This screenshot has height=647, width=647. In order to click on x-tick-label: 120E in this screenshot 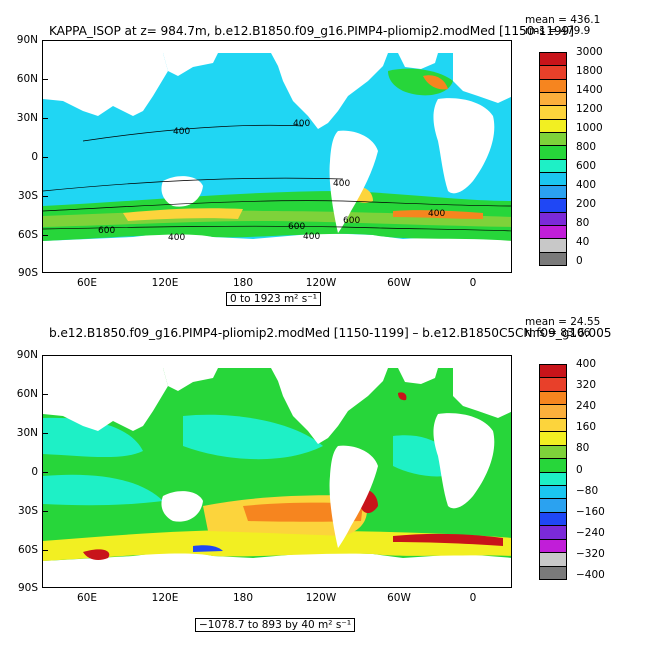, I will do `click(165, 283)`.